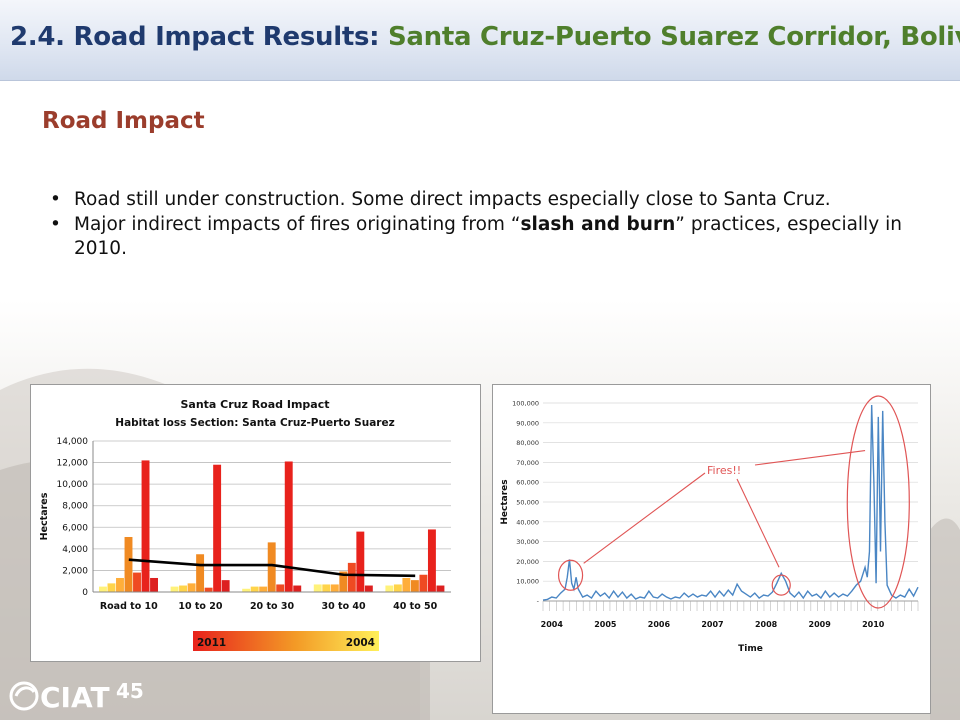 The height and width of the screenshot is (720, 960). Describe the element at coordinates (123, 121) in the screenshot. I see `section-subheading: Road Impact` at that location.